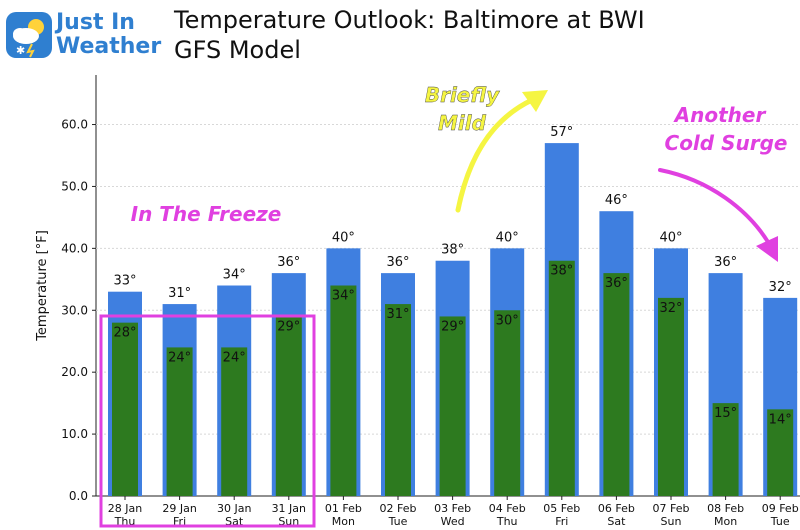 The width and height of the screenshot is (800, 530). I want to click on x-tick-date: 07 Feb, so click(671, 508).